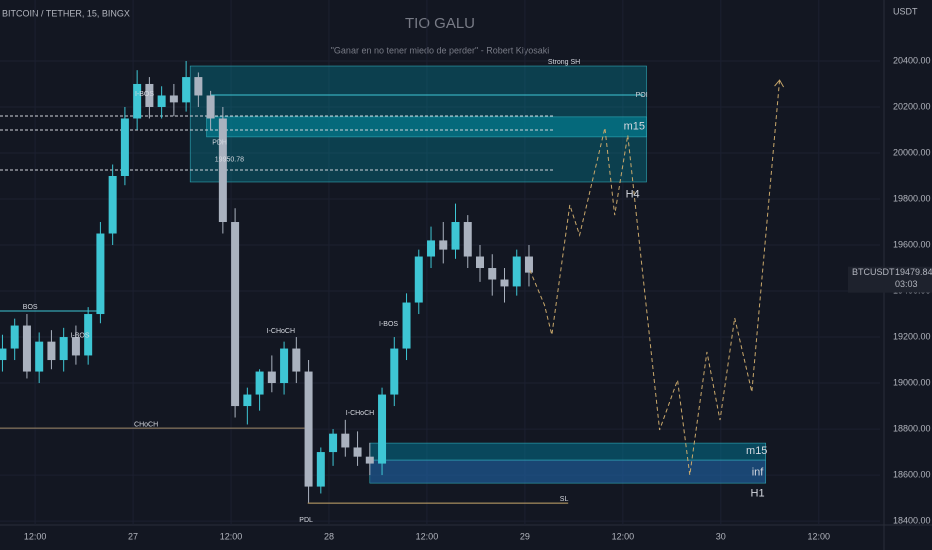  I want to click on y-tick-label: 18600.00, so click(912, 474).